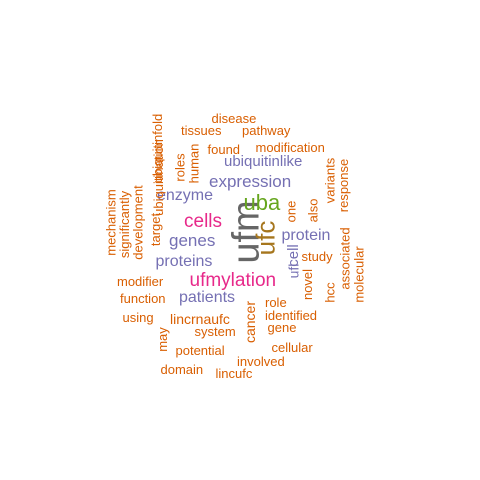 Image resolution: width=480 pixels, height=480 pixels. I want to click on word-hcc: hcc, so click(330, 292).